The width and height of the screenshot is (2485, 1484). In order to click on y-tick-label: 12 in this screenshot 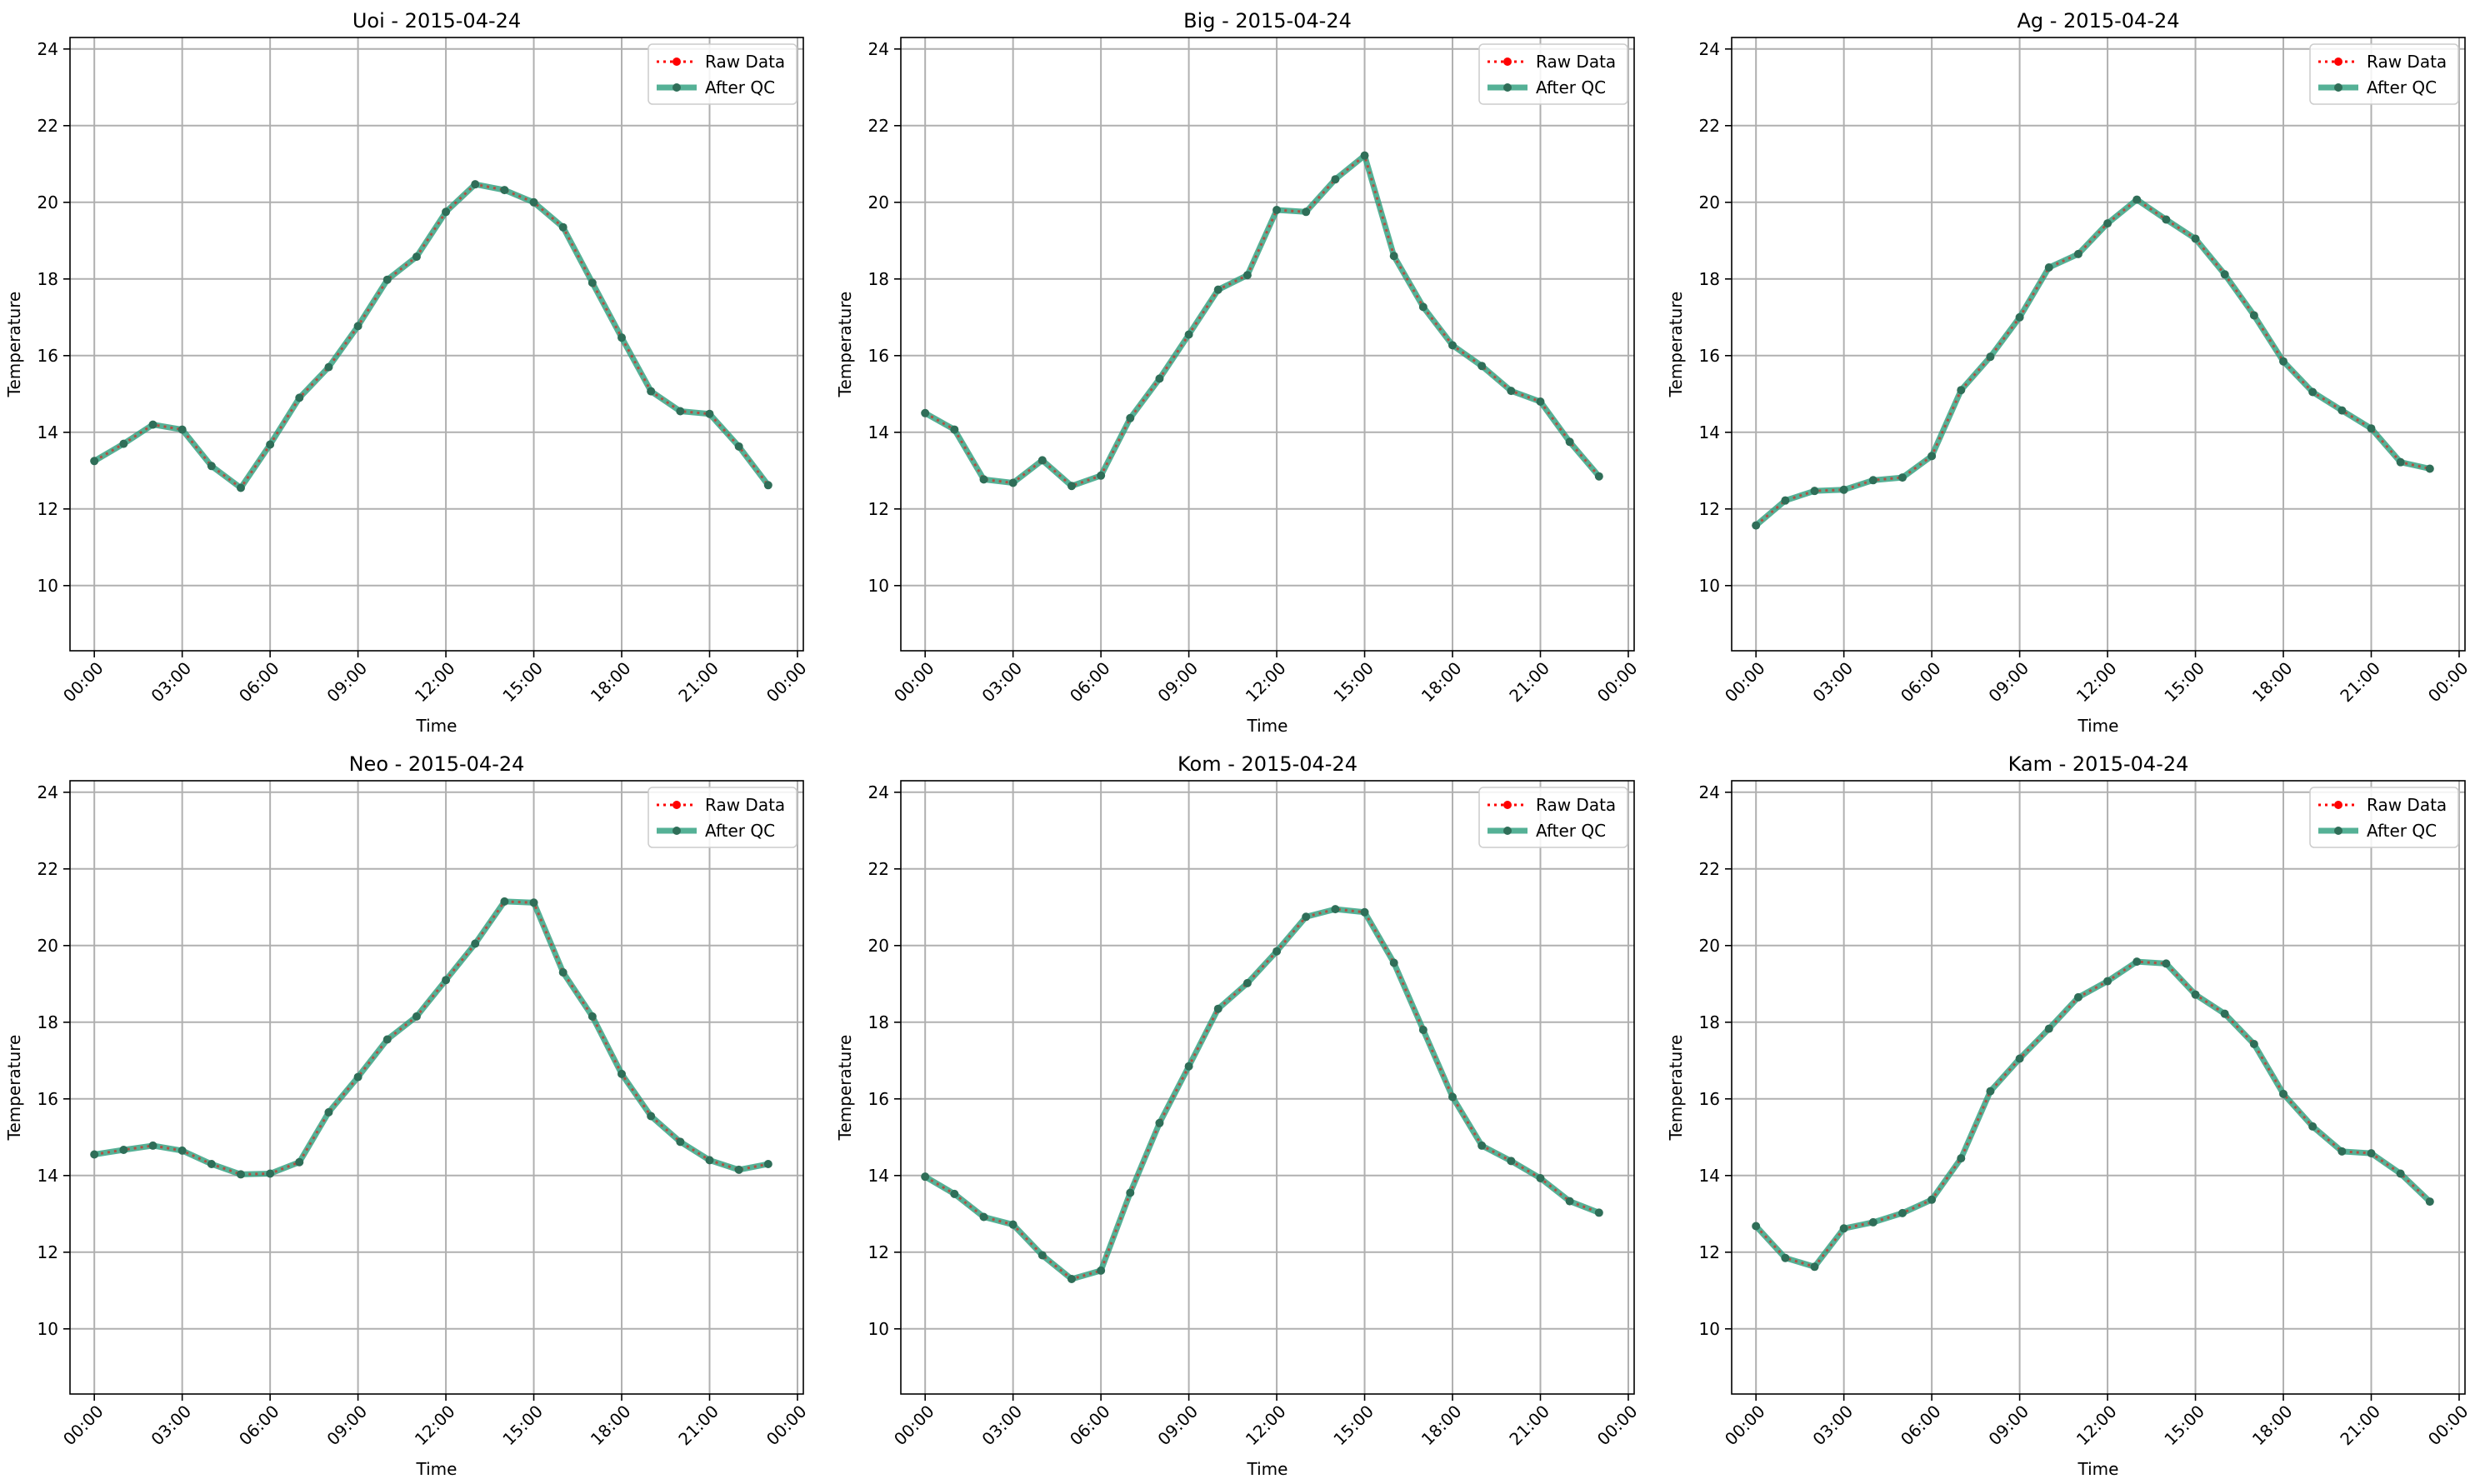, I will do `click(1710, 509)`.